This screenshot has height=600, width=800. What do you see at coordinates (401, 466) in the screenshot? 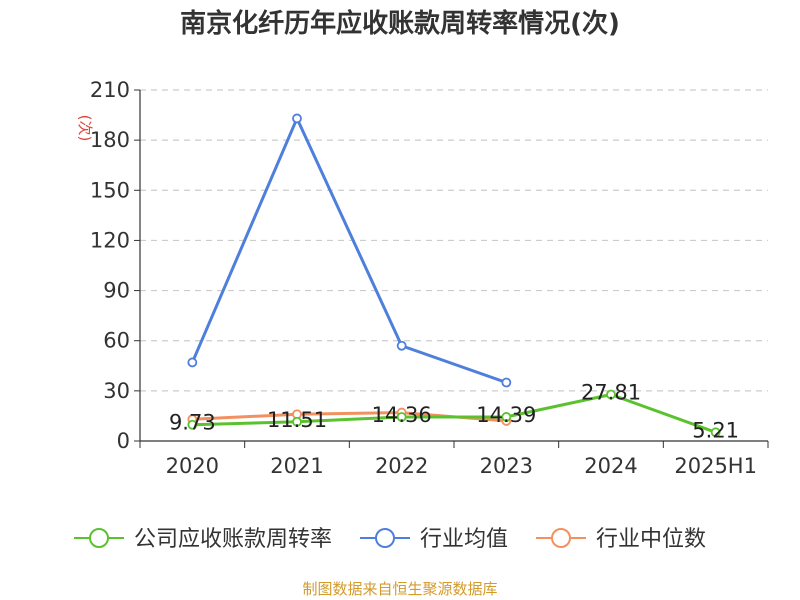
I see `x-tick-label: 2022` at bounding box center [401, 466].